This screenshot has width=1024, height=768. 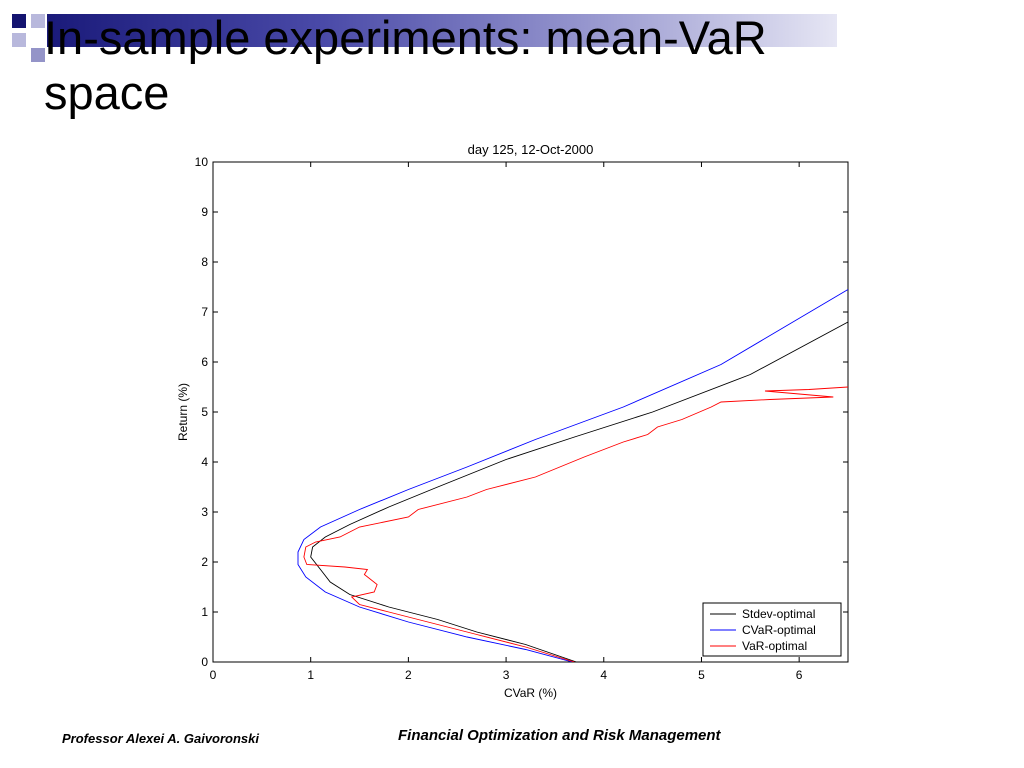 What do you see at coordinates (204, 662) in the screenshot?
I see `y-tick-label: 0` at bounding box center [204, 662].